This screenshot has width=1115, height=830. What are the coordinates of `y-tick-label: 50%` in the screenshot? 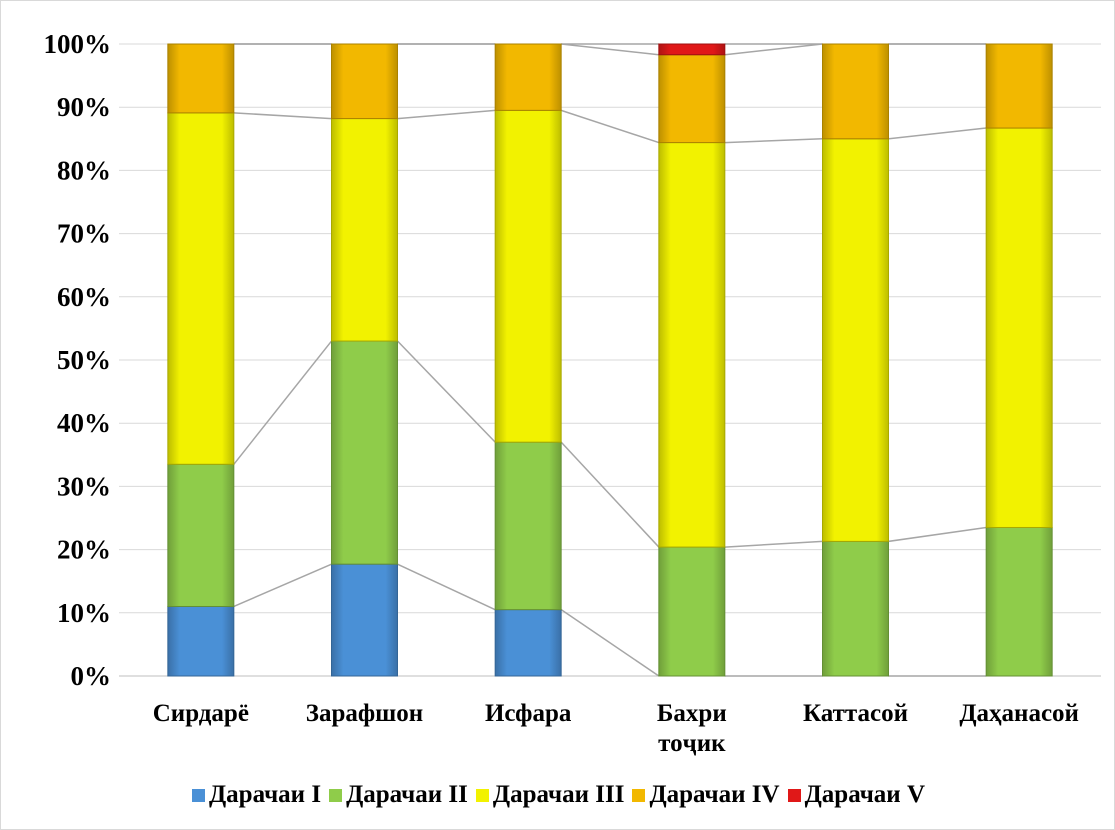 It's located at (84, 360).